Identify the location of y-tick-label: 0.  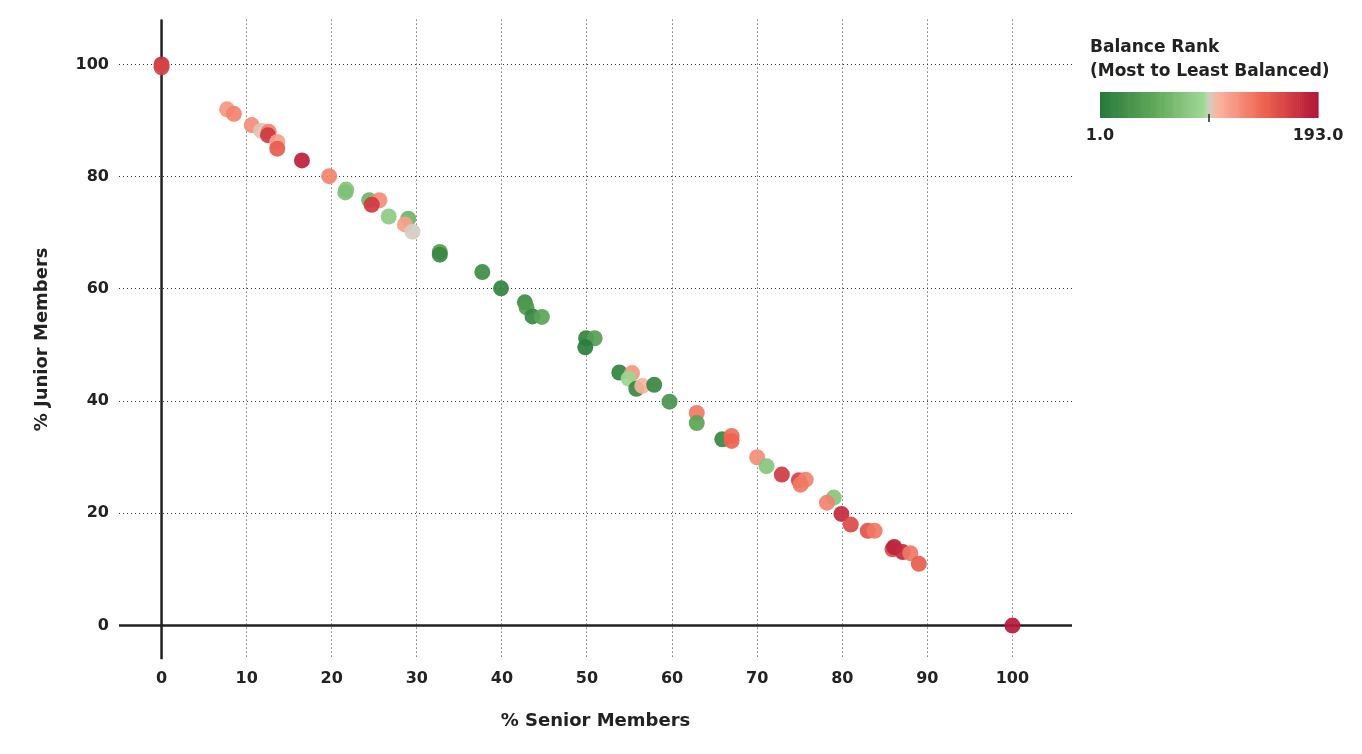
(103, 624).